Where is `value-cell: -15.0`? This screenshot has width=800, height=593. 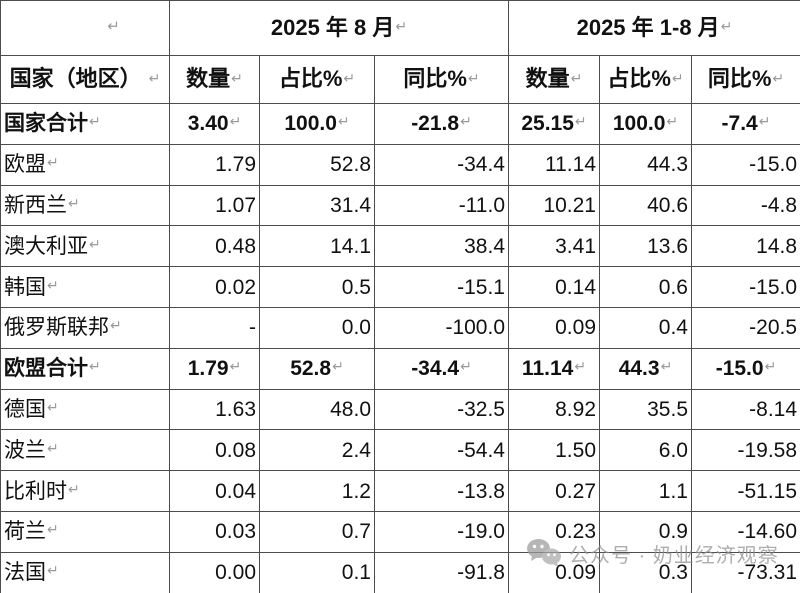 value-cell: -15.0 is located at coordinates (745, 287).